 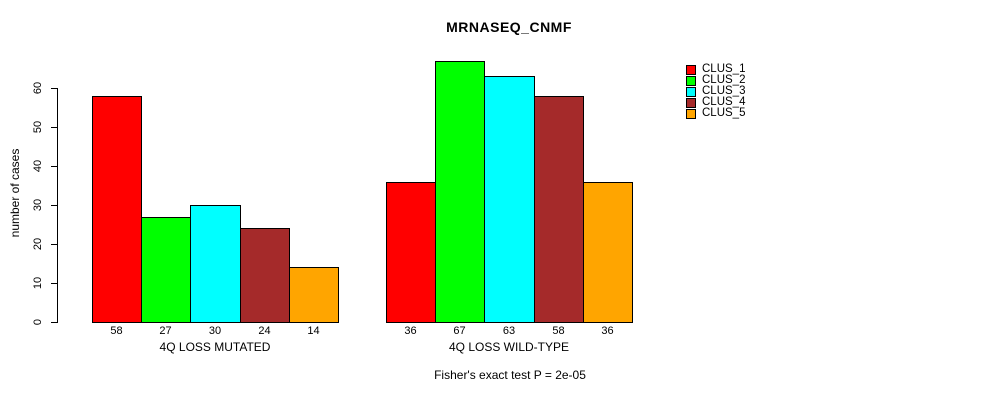 What do you see at coordinates (724, 113) in the screenshot?
I see `legend-label: CLUS_5` at bounding box center [724, 113].